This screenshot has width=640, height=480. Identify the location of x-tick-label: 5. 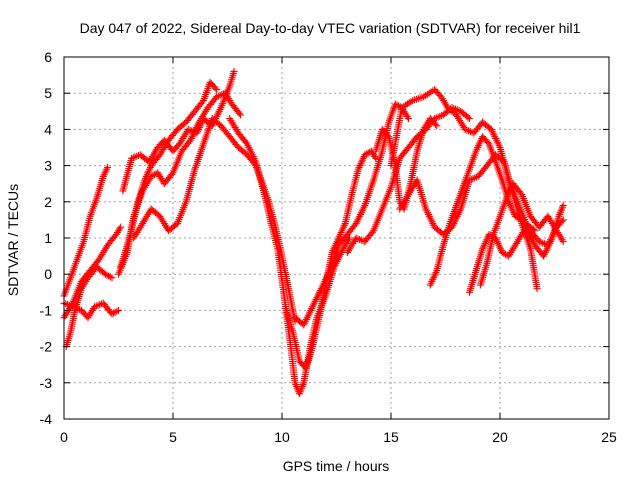
(173, 437).